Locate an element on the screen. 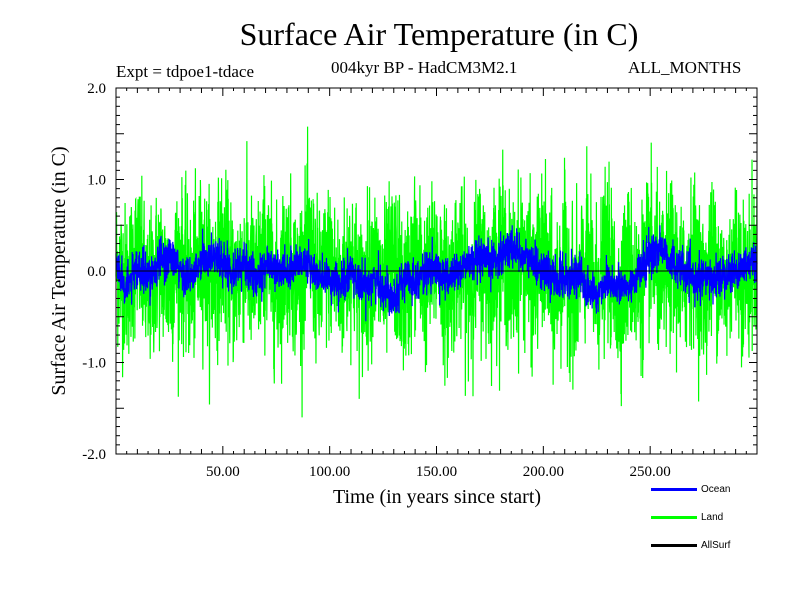  x-tick-label: 200.00 is located at coordinates (543, 472).